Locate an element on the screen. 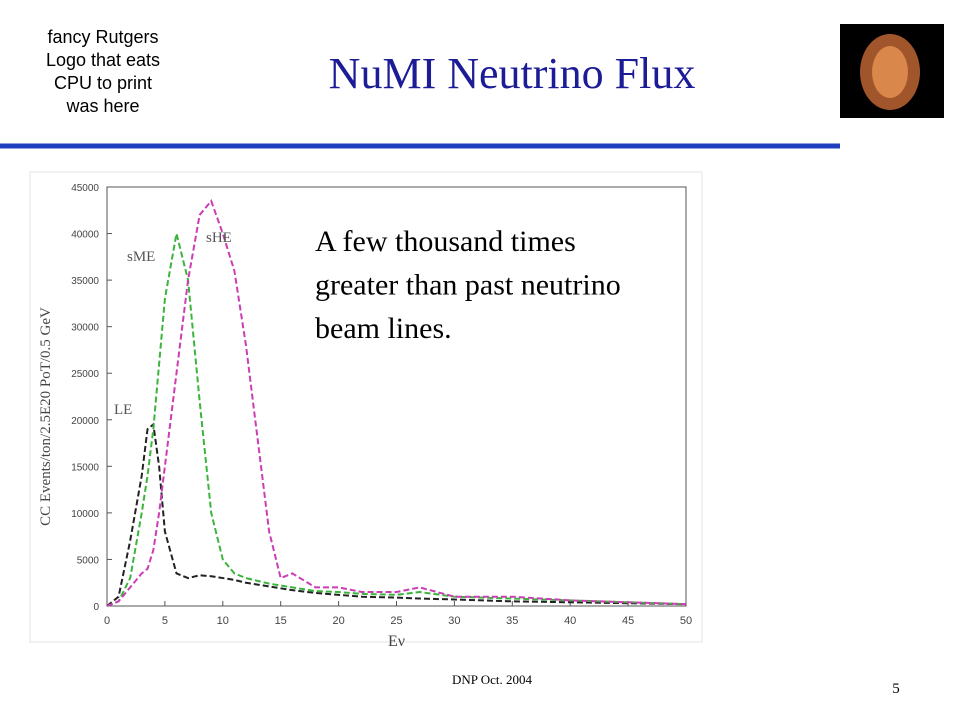  y-tick-label: 40000 is located at coordinates (85, 235).